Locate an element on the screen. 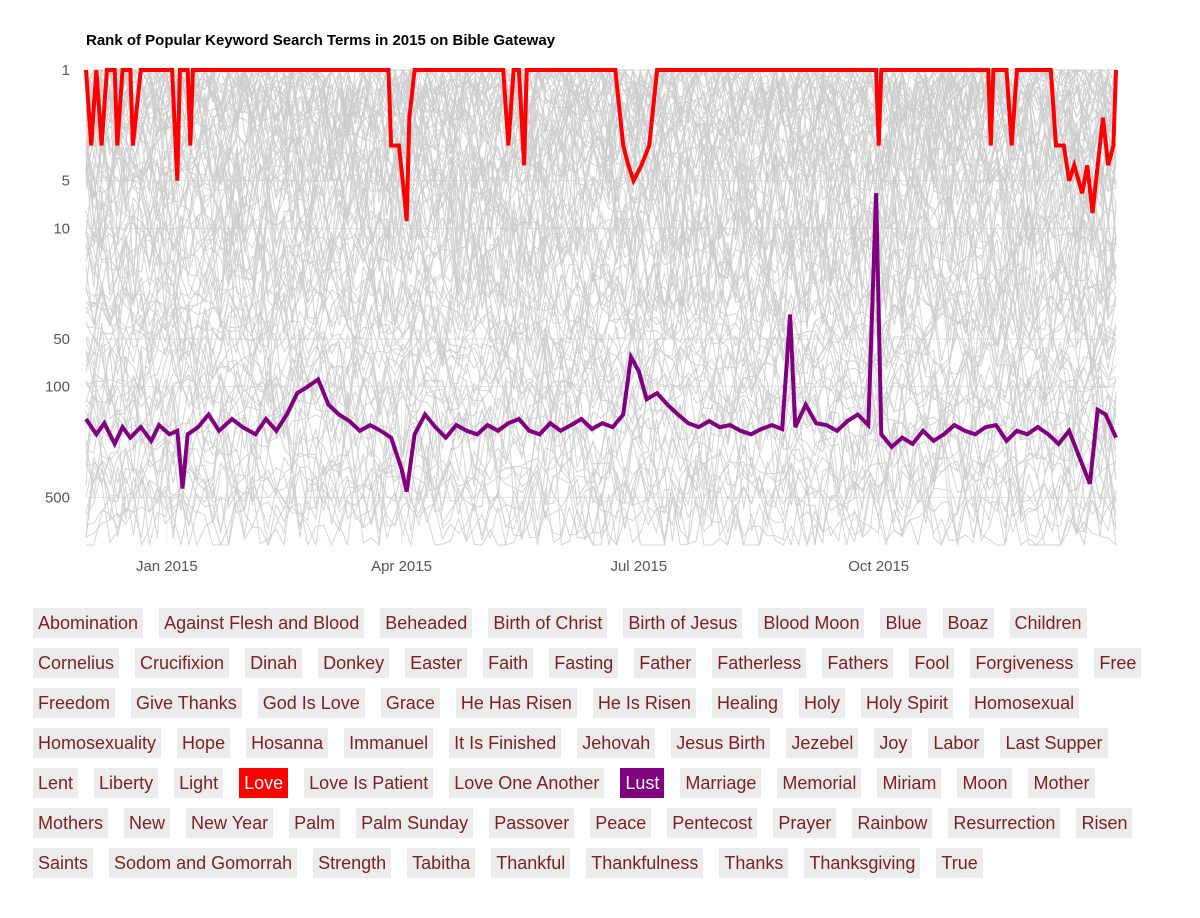 This screenshot has height=918, width=1200. term-chip: Thankfulness is located at coordinates (645, 863).